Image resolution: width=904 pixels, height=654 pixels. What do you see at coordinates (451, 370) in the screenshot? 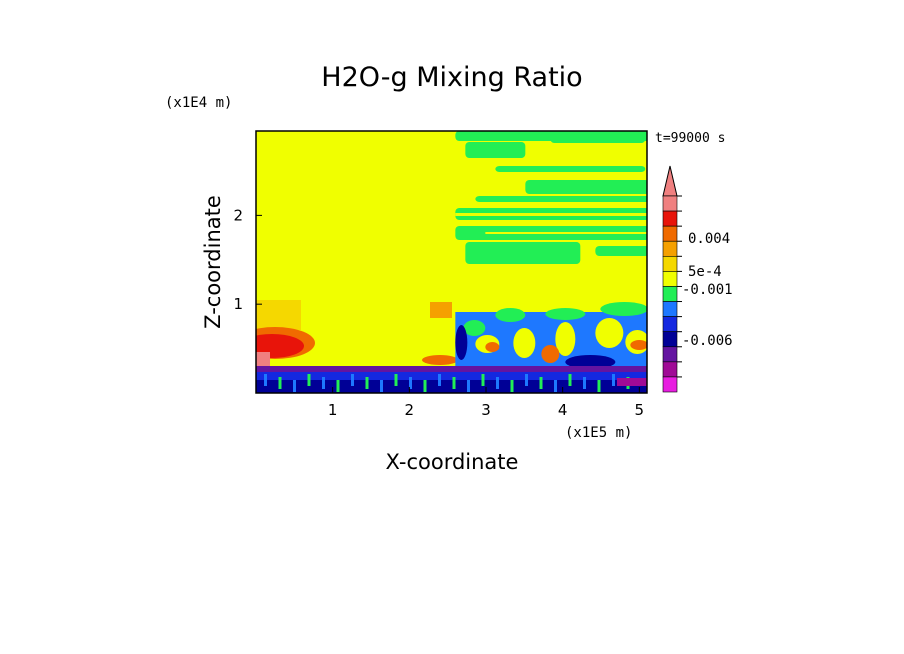
I see `surface-purple` at bounding box center [451, 370].